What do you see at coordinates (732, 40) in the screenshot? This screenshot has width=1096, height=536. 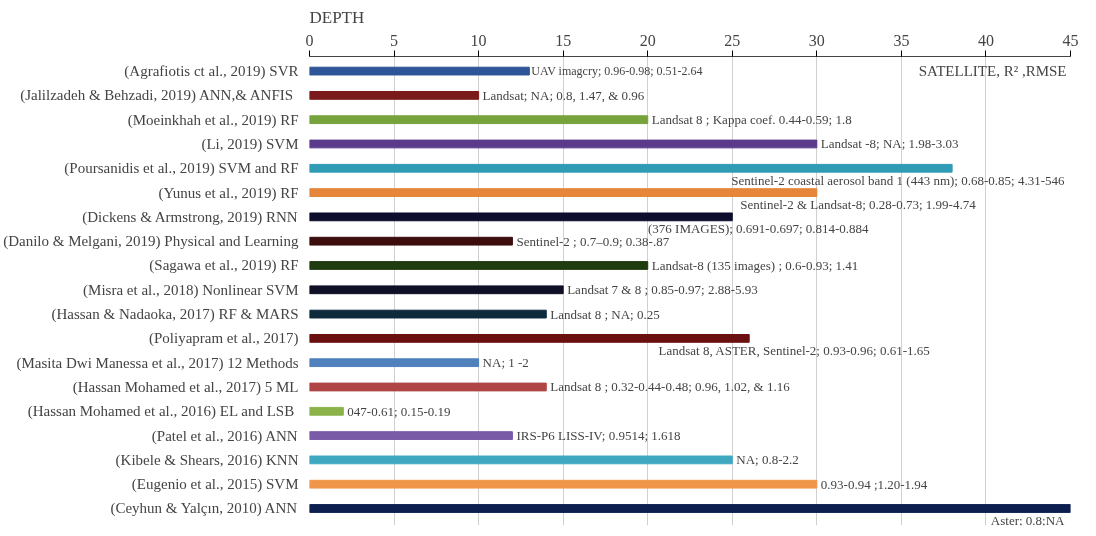 I see `x-tick-label: 25` at bounding box center [732, 40].